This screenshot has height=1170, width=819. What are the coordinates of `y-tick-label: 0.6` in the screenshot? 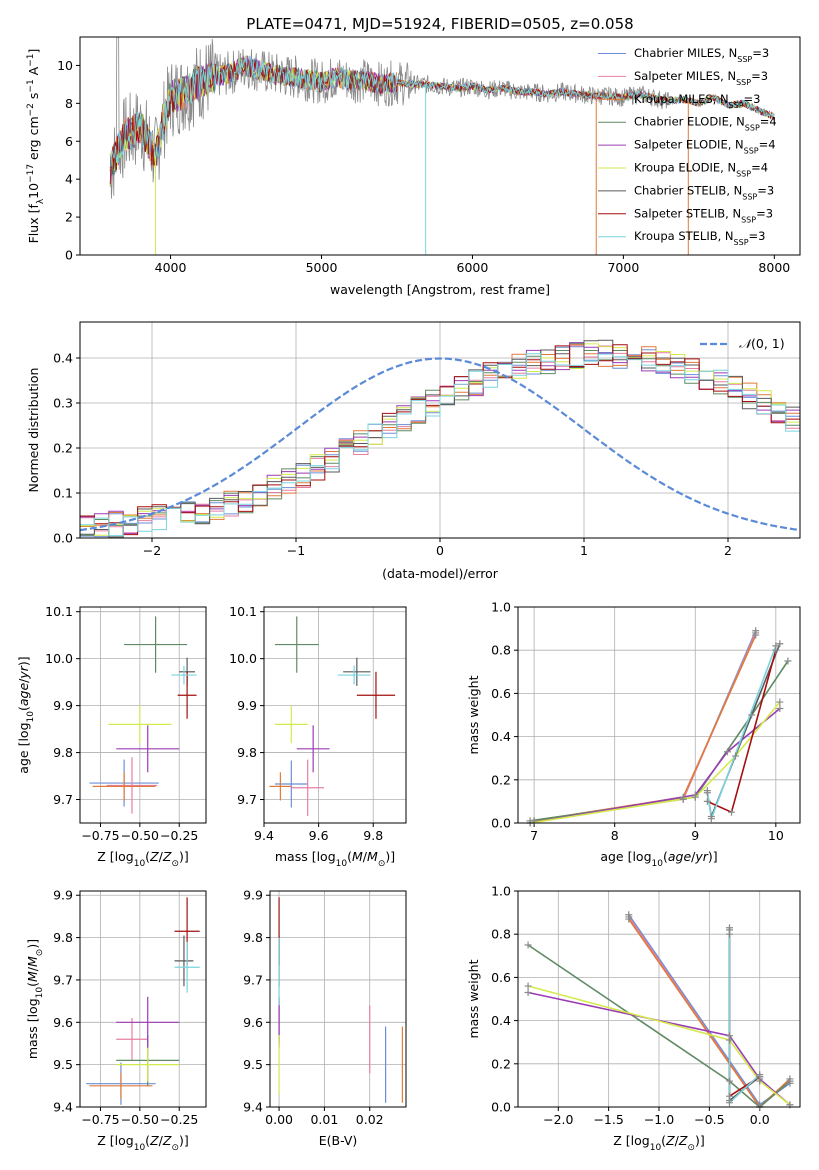 It's located at (501, 693).